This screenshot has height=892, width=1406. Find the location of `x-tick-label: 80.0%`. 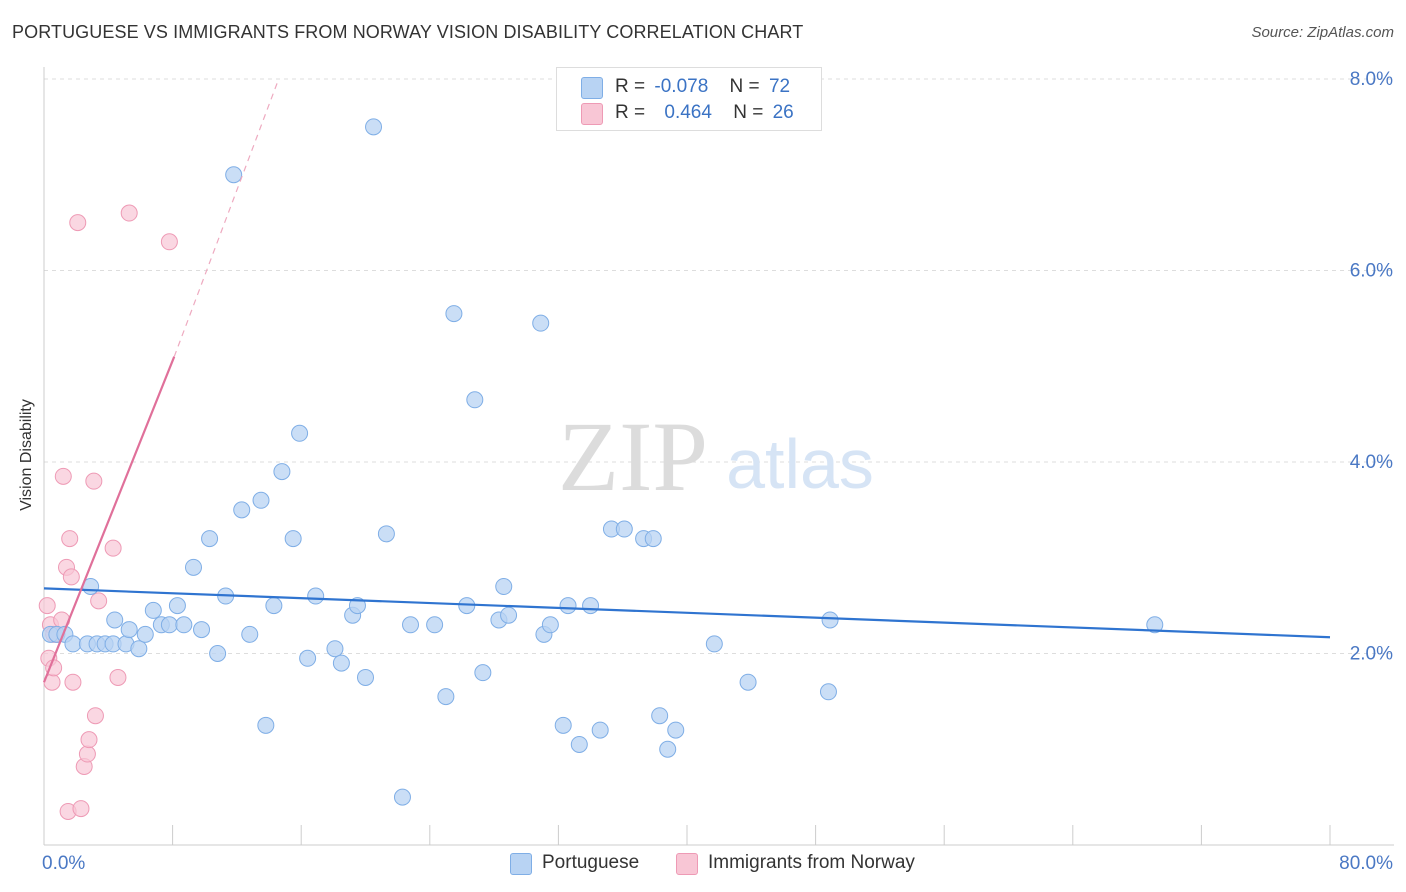

x-tick-label: 80.0% is located at coordinates (1366, 863).